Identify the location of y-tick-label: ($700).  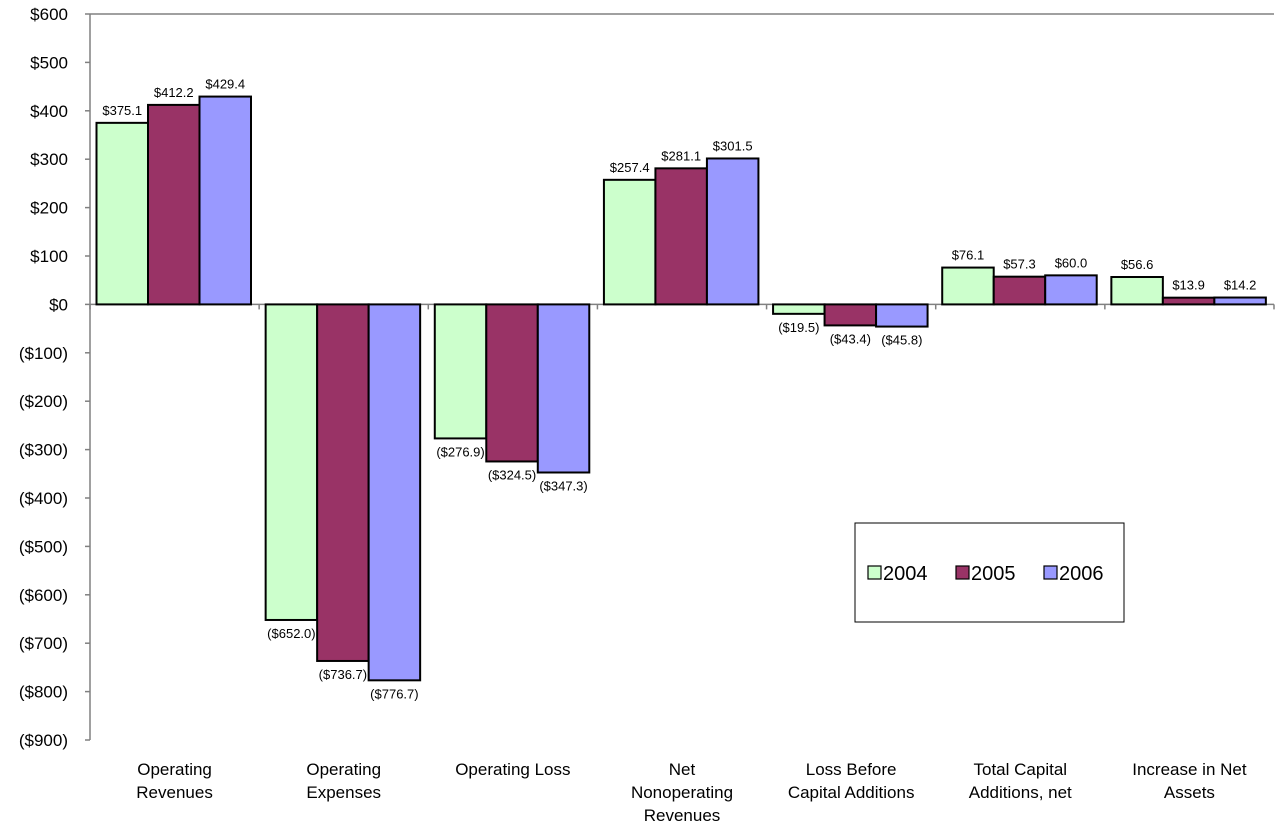
(43, 643).